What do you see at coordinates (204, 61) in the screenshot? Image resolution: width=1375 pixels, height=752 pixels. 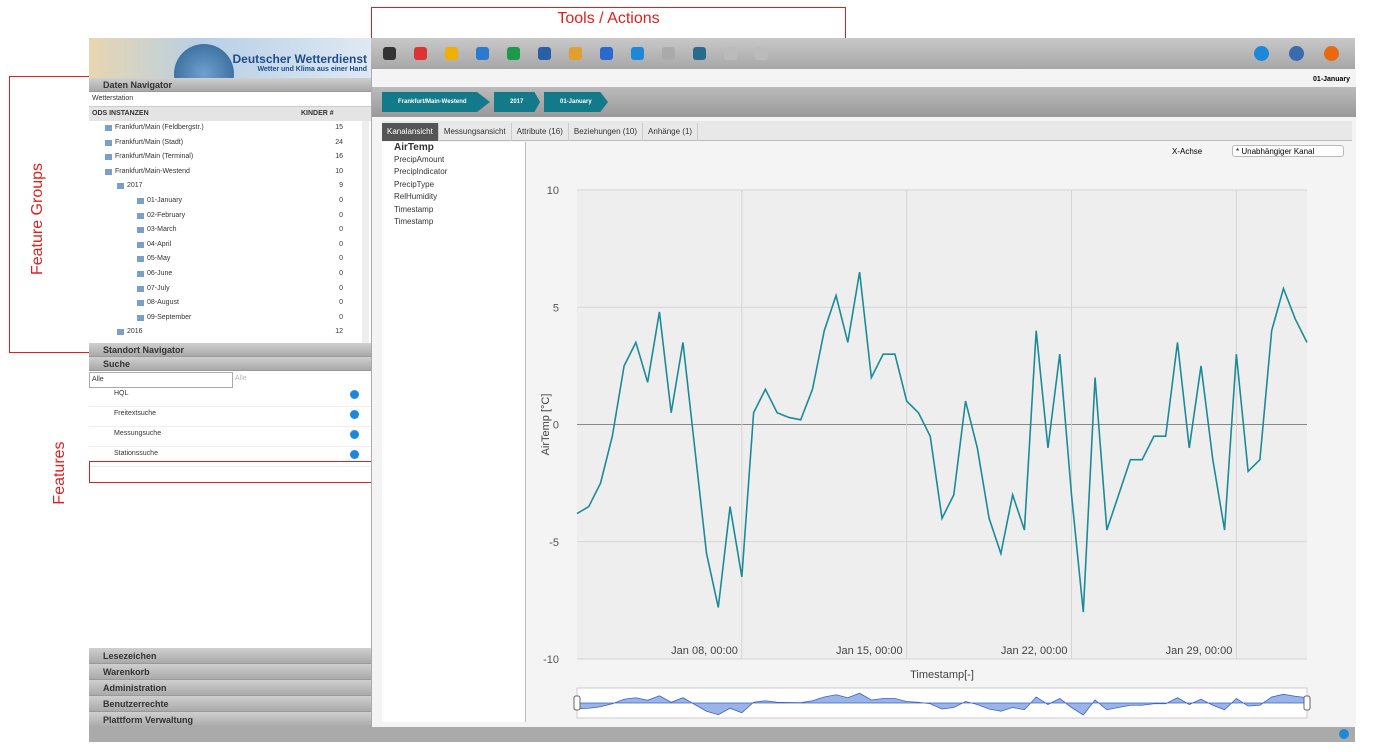 I see `globe` at bounding box center [204, 61].